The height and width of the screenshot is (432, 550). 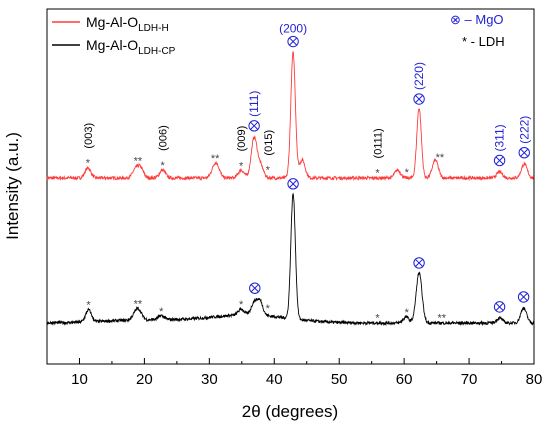 I want to click on x-axis-ticks: 10 20 30 40 50 60 70 80, so click(x=294, y=373).